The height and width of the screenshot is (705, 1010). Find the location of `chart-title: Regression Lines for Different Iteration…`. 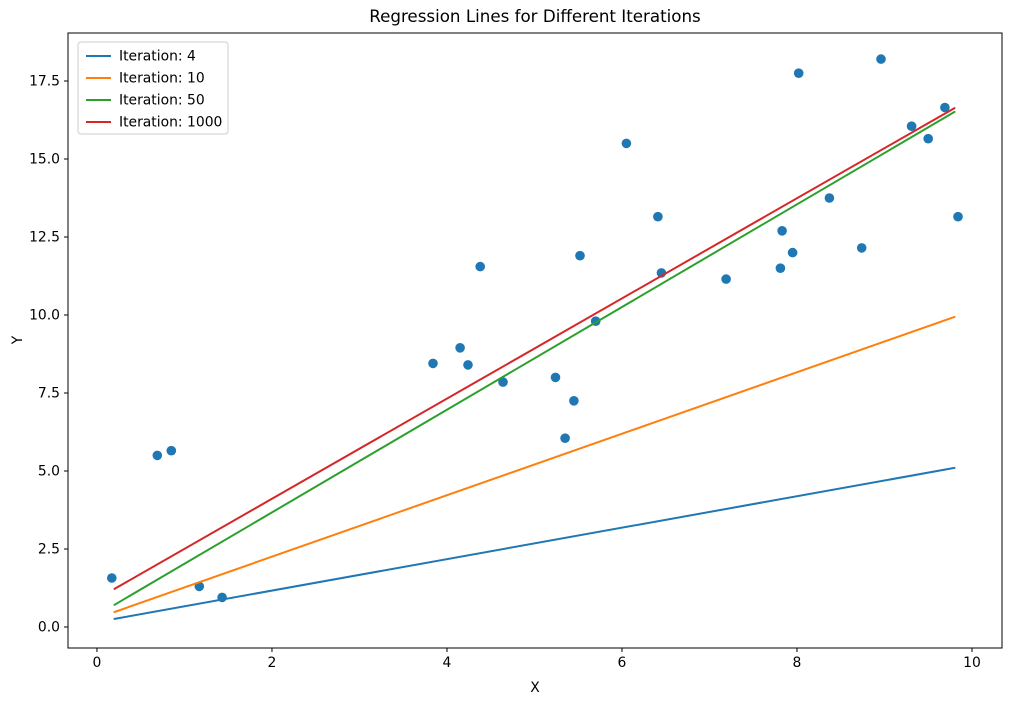

chart-title: Regression Lines for Different Iteration… is located at coordinates (535, 16).